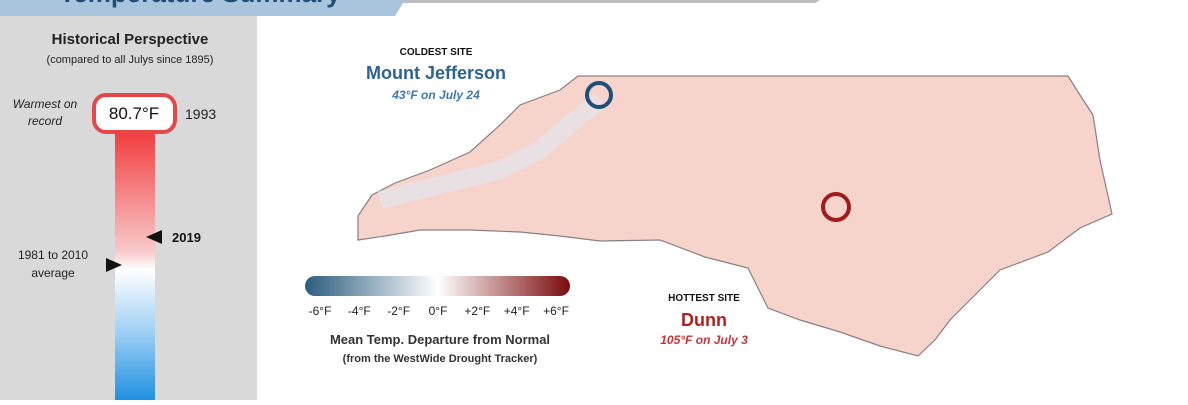 This screenshot has height=405, width=1188. I want to click on record-label-box: Warmest on record, so click(45, 112).